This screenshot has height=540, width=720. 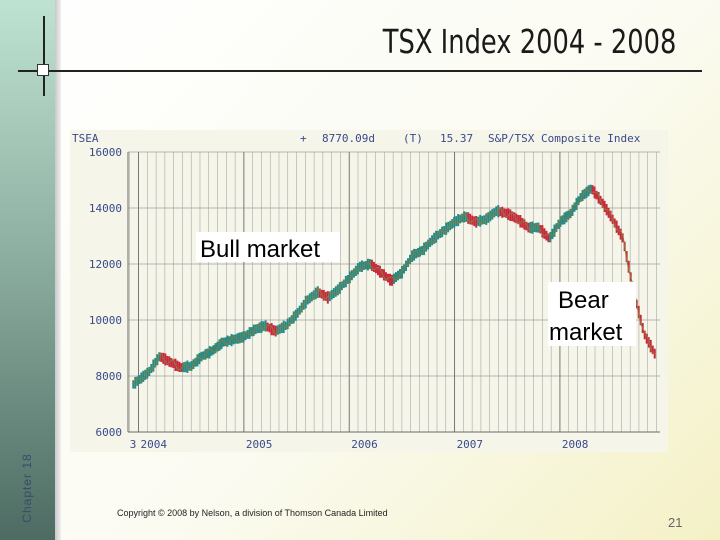 What do you see at coordinates (586, 332) in the screenshot?
I see `annotation-bear-line2: market` at bounding box center [586, 332].